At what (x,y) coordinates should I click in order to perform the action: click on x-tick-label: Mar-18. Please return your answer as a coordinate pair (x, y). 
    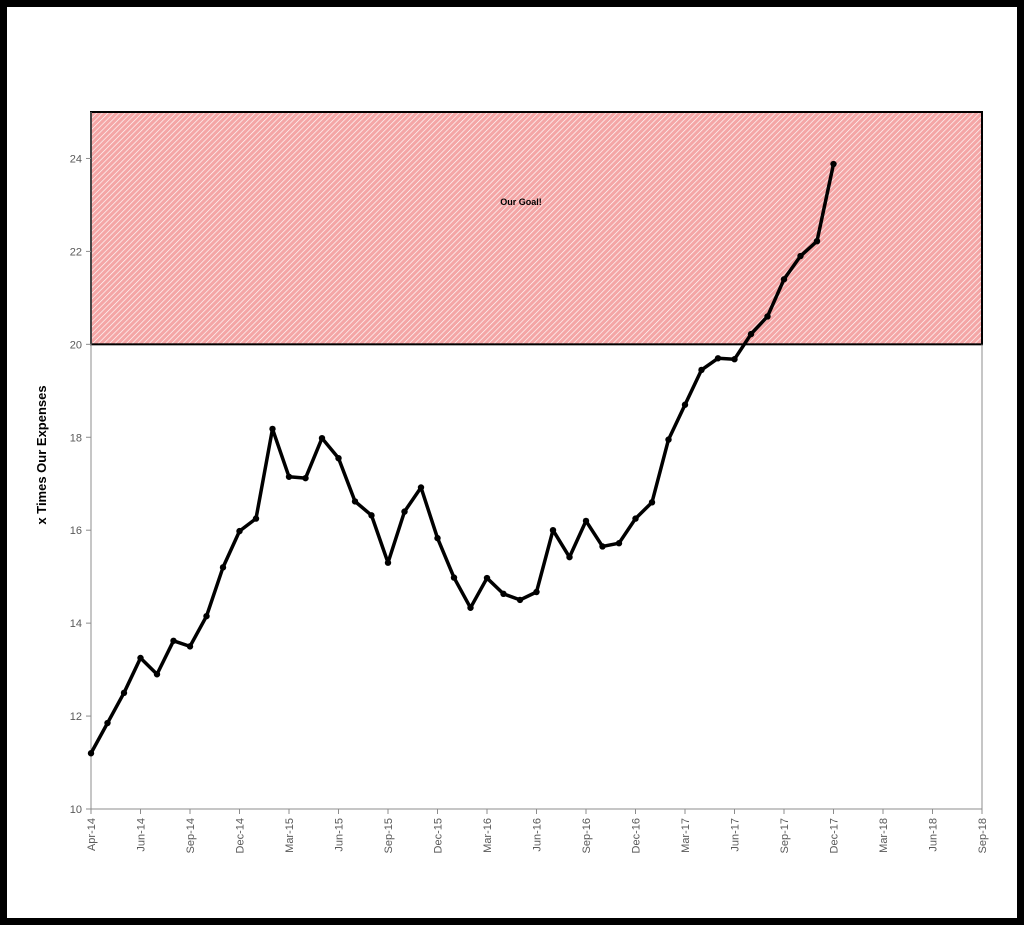
    Looking at the image, I should click on (884, 835).